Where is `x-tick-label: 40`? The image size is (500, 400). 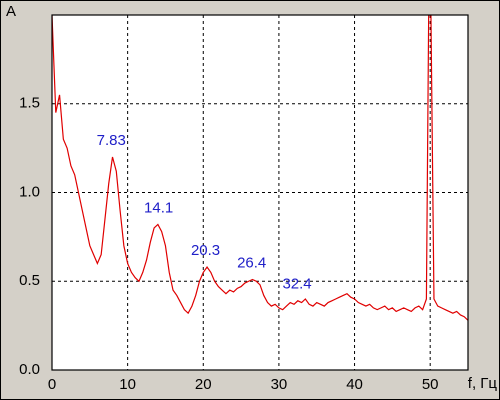
x-tick-label: 40 is located at coordinates (354, 384).